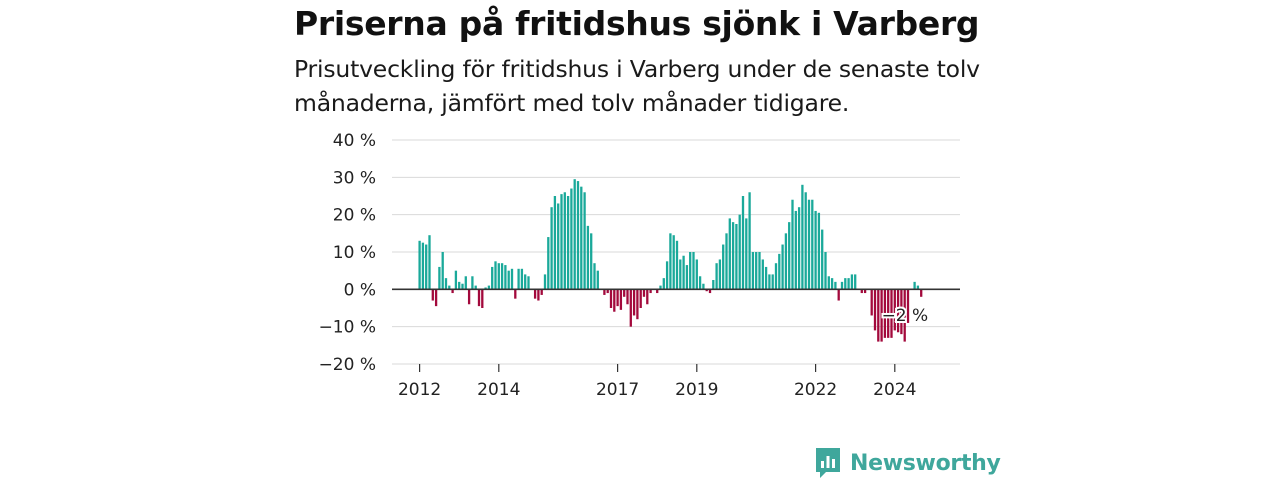 This screenshot has height=480, width=1280. What do you see at coordinates (354, 178) in the screenshot?
I see `y-tick-label: 30 %` at bounding box center [354, 178].